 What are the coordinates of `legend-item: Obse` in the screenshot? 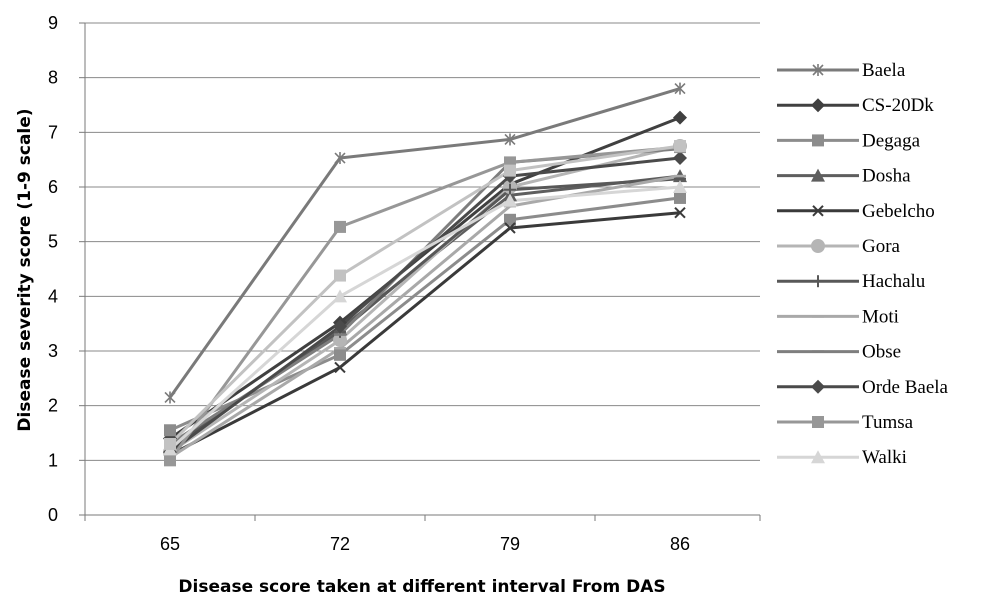 It's located at (839, 352).